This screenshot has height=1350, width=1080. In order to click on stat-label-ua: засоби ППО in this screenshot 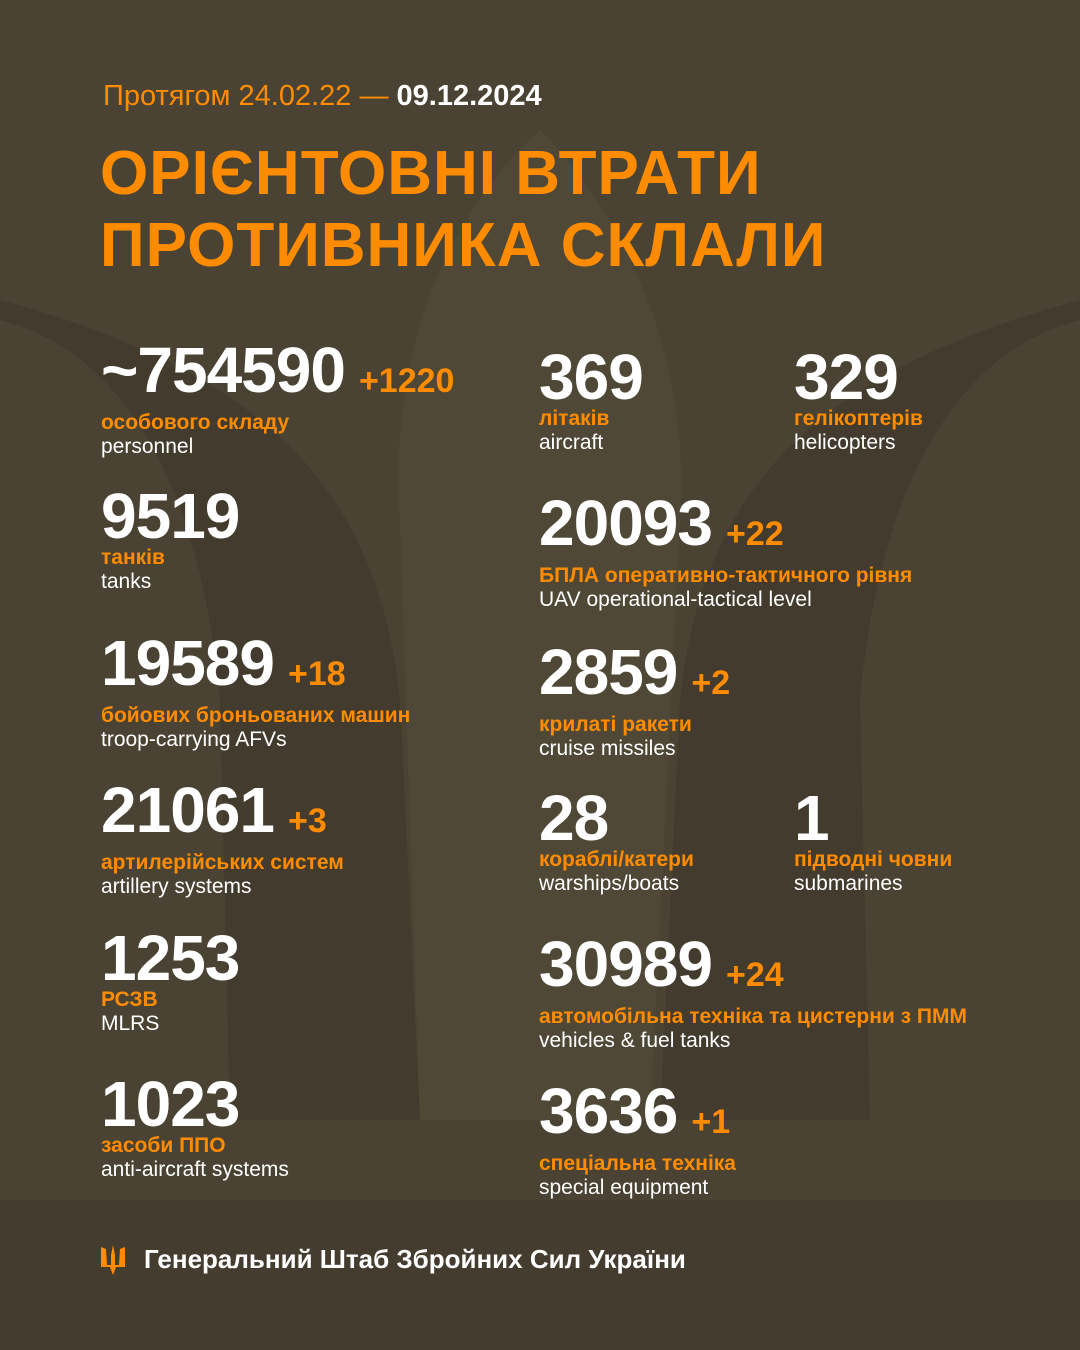, I will do `click(163, 1145)`.